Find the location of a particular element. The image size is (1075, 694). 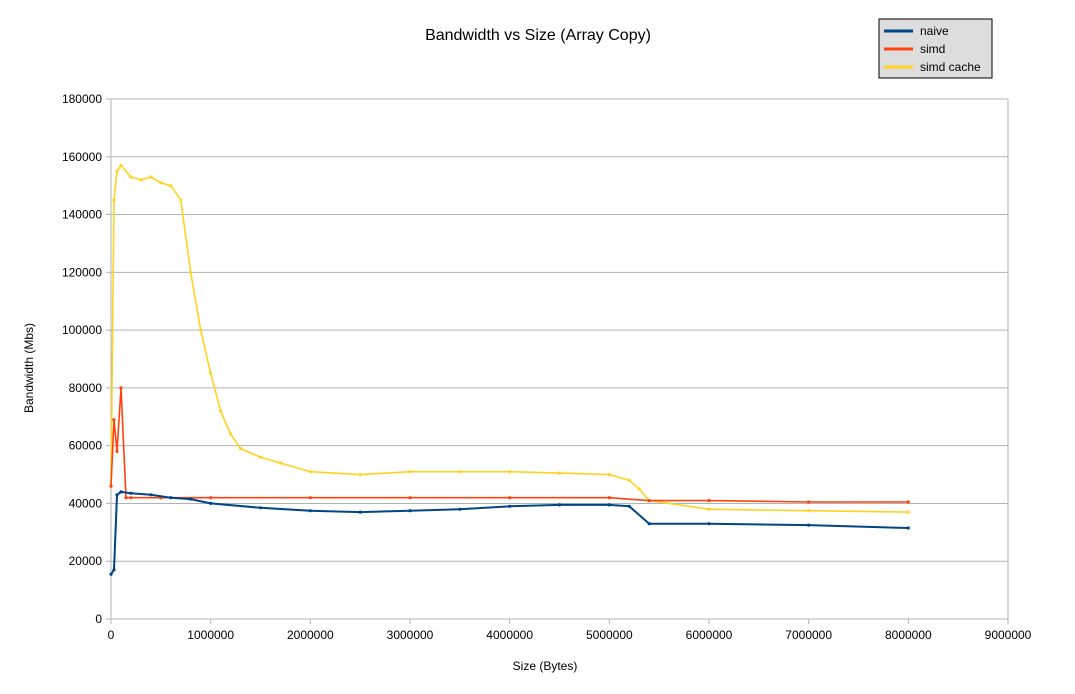

y-tick-label: 180000 is located at coordinates (82, 99).